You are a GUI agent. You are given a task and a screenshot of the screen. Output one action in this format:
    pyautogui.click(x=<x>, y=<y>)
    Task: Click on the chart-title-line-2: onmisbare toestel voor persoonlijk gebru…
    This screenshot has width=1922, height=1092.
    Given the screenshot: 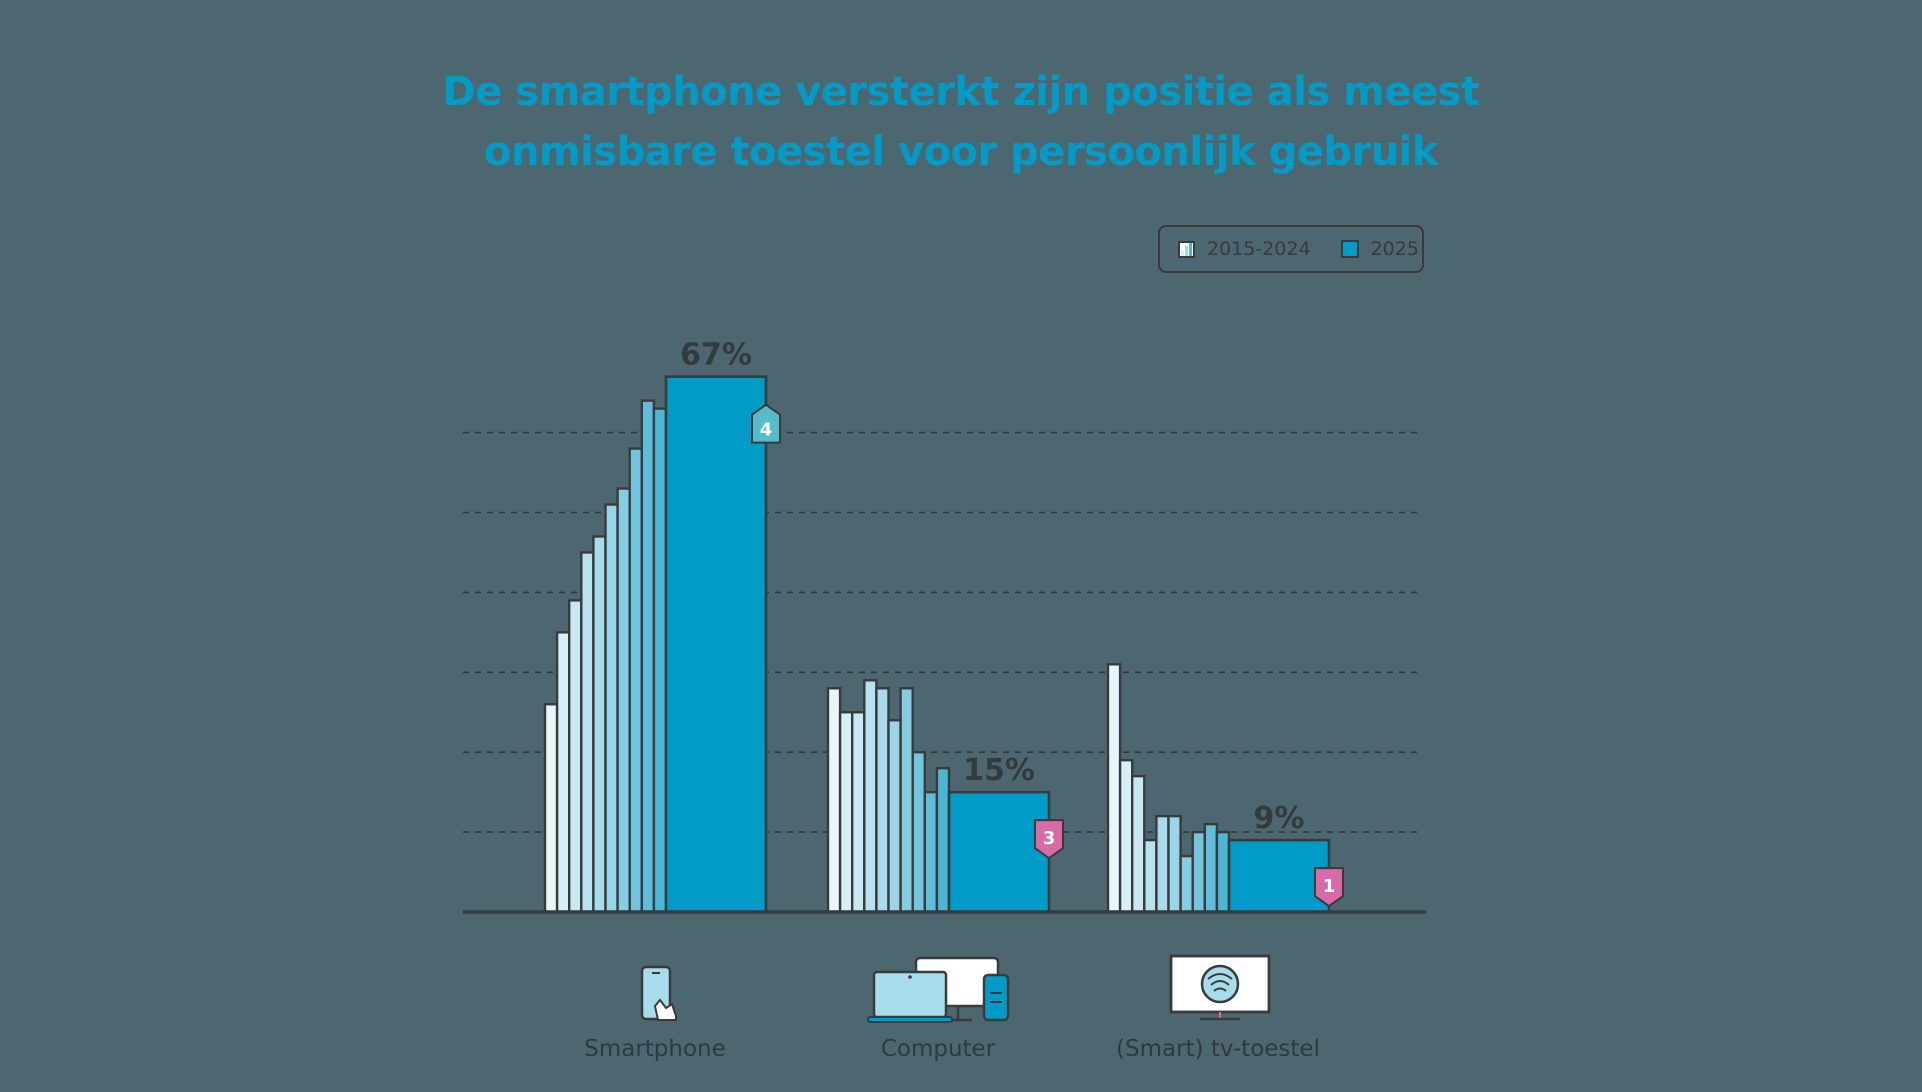 What is the action you would take?
    pyautogui.click(x=961, y=152)
    